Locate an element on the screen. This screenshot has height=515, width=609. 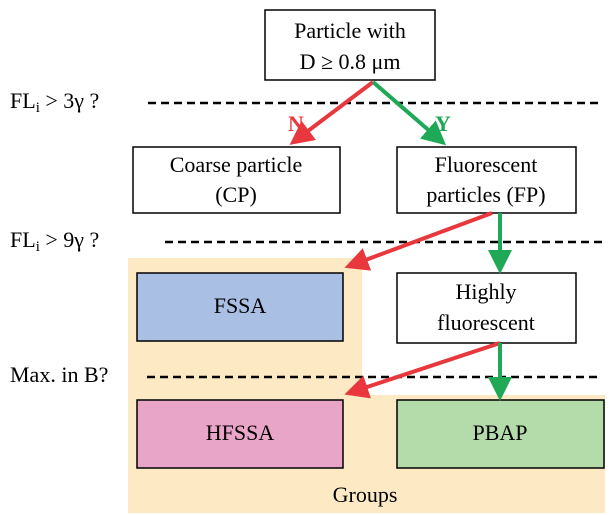
condition: Max. in B? is located at coordinates (59, 374).